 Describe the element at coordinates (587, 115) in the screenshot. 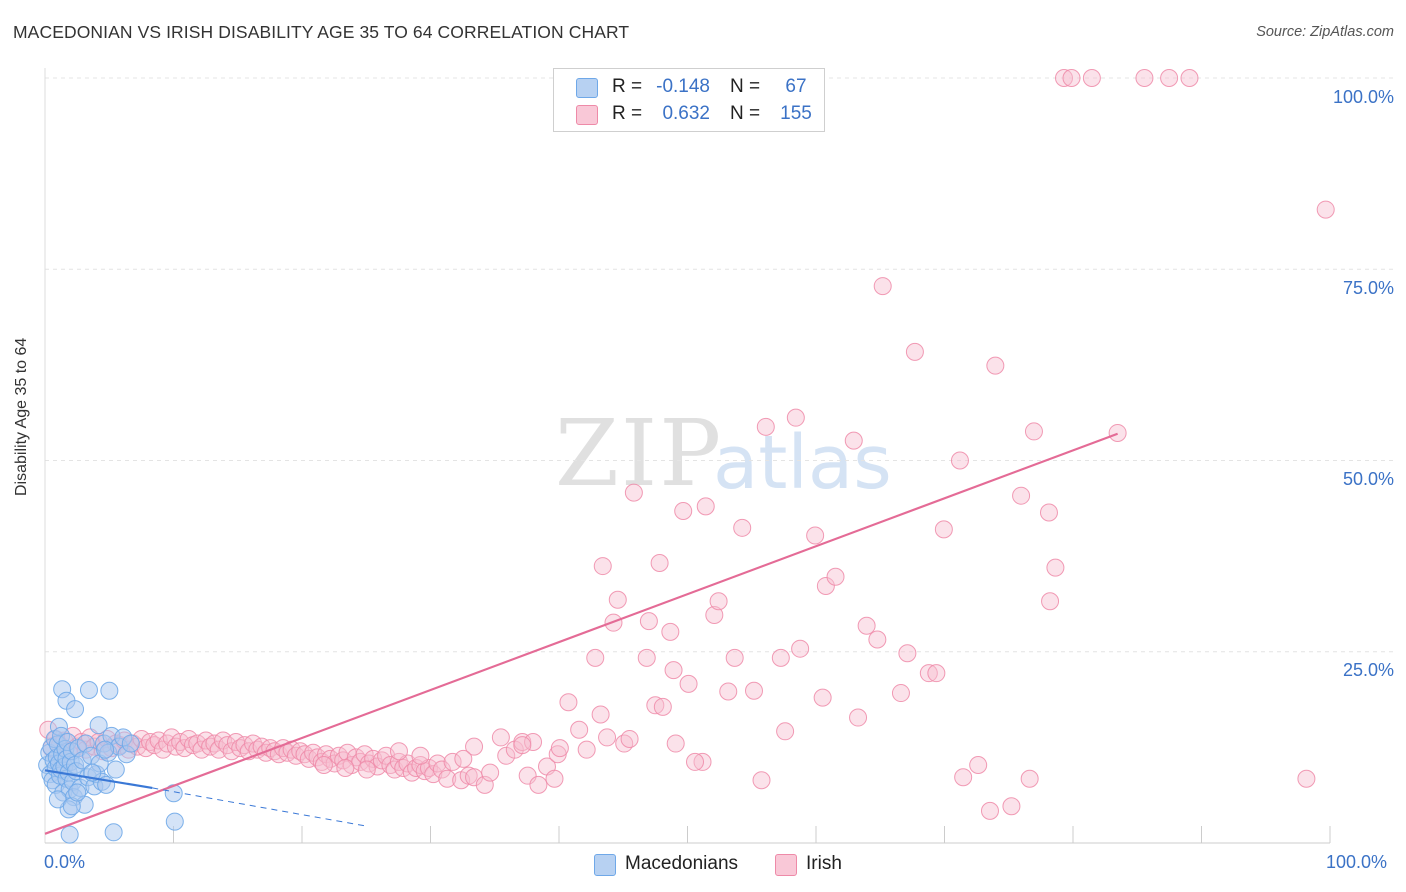

I see `irish-swatch` at that location.